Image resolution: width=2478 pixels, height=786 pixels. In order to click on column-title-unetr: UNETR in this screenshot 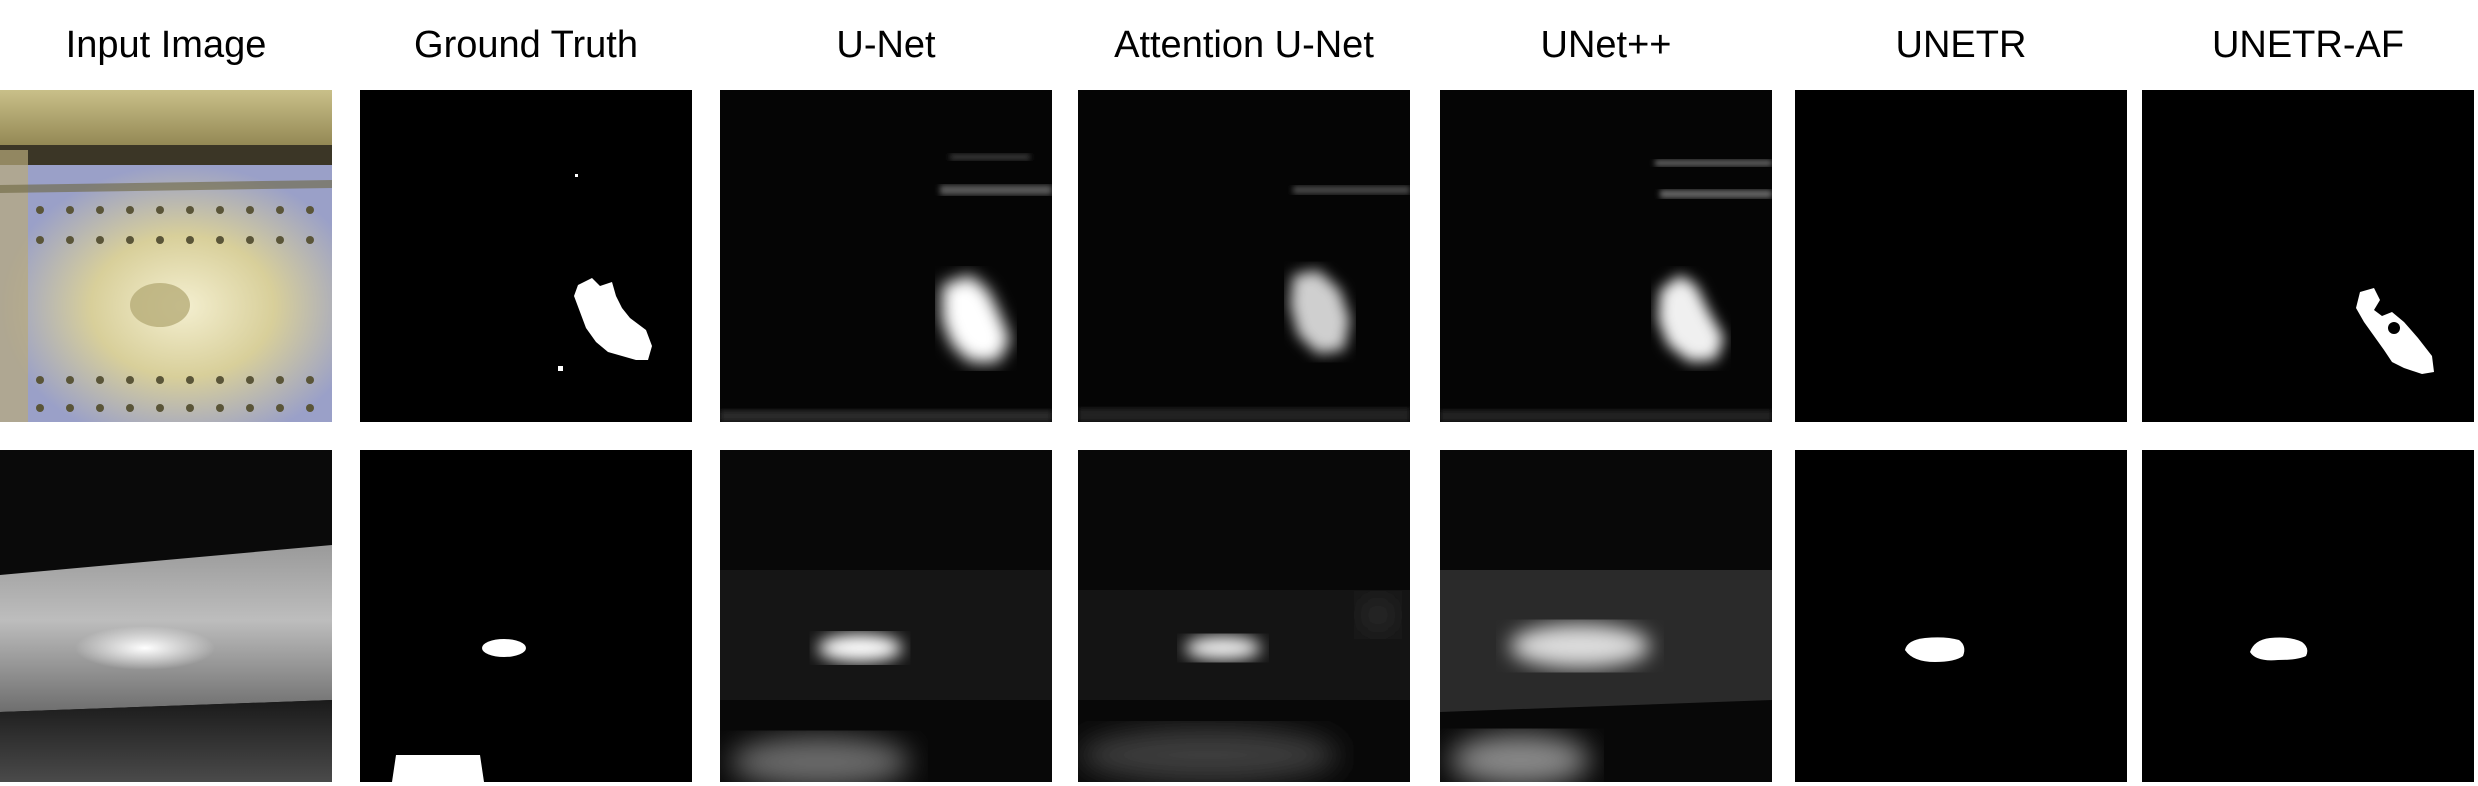, I will do `click(1961, 45)`.